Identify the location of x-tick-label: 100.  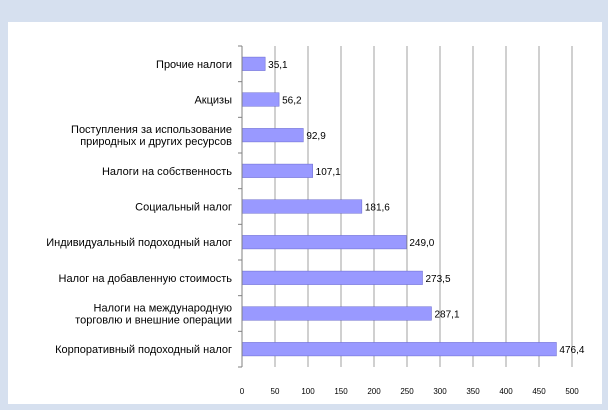
(308, 391).